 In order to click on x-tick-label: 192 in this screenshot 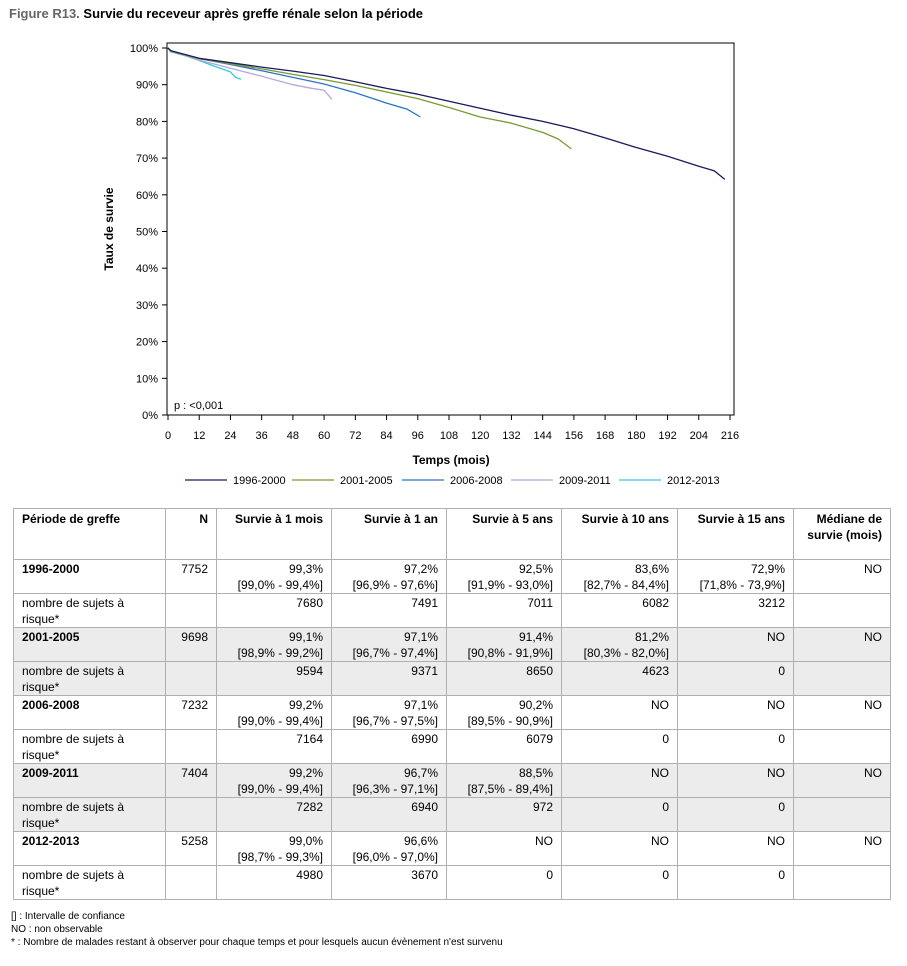, I will do `click(667, 436)`.